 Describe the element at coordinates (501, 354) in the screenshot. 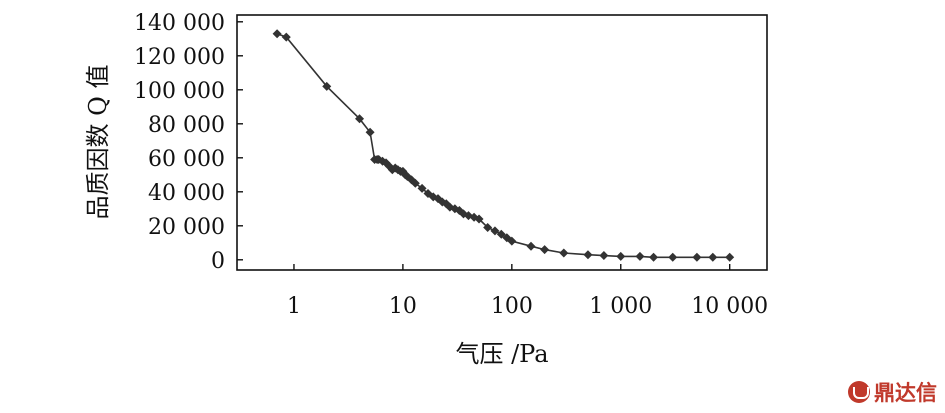

I see `x-axis-title: 气压 /Pa` at that location.